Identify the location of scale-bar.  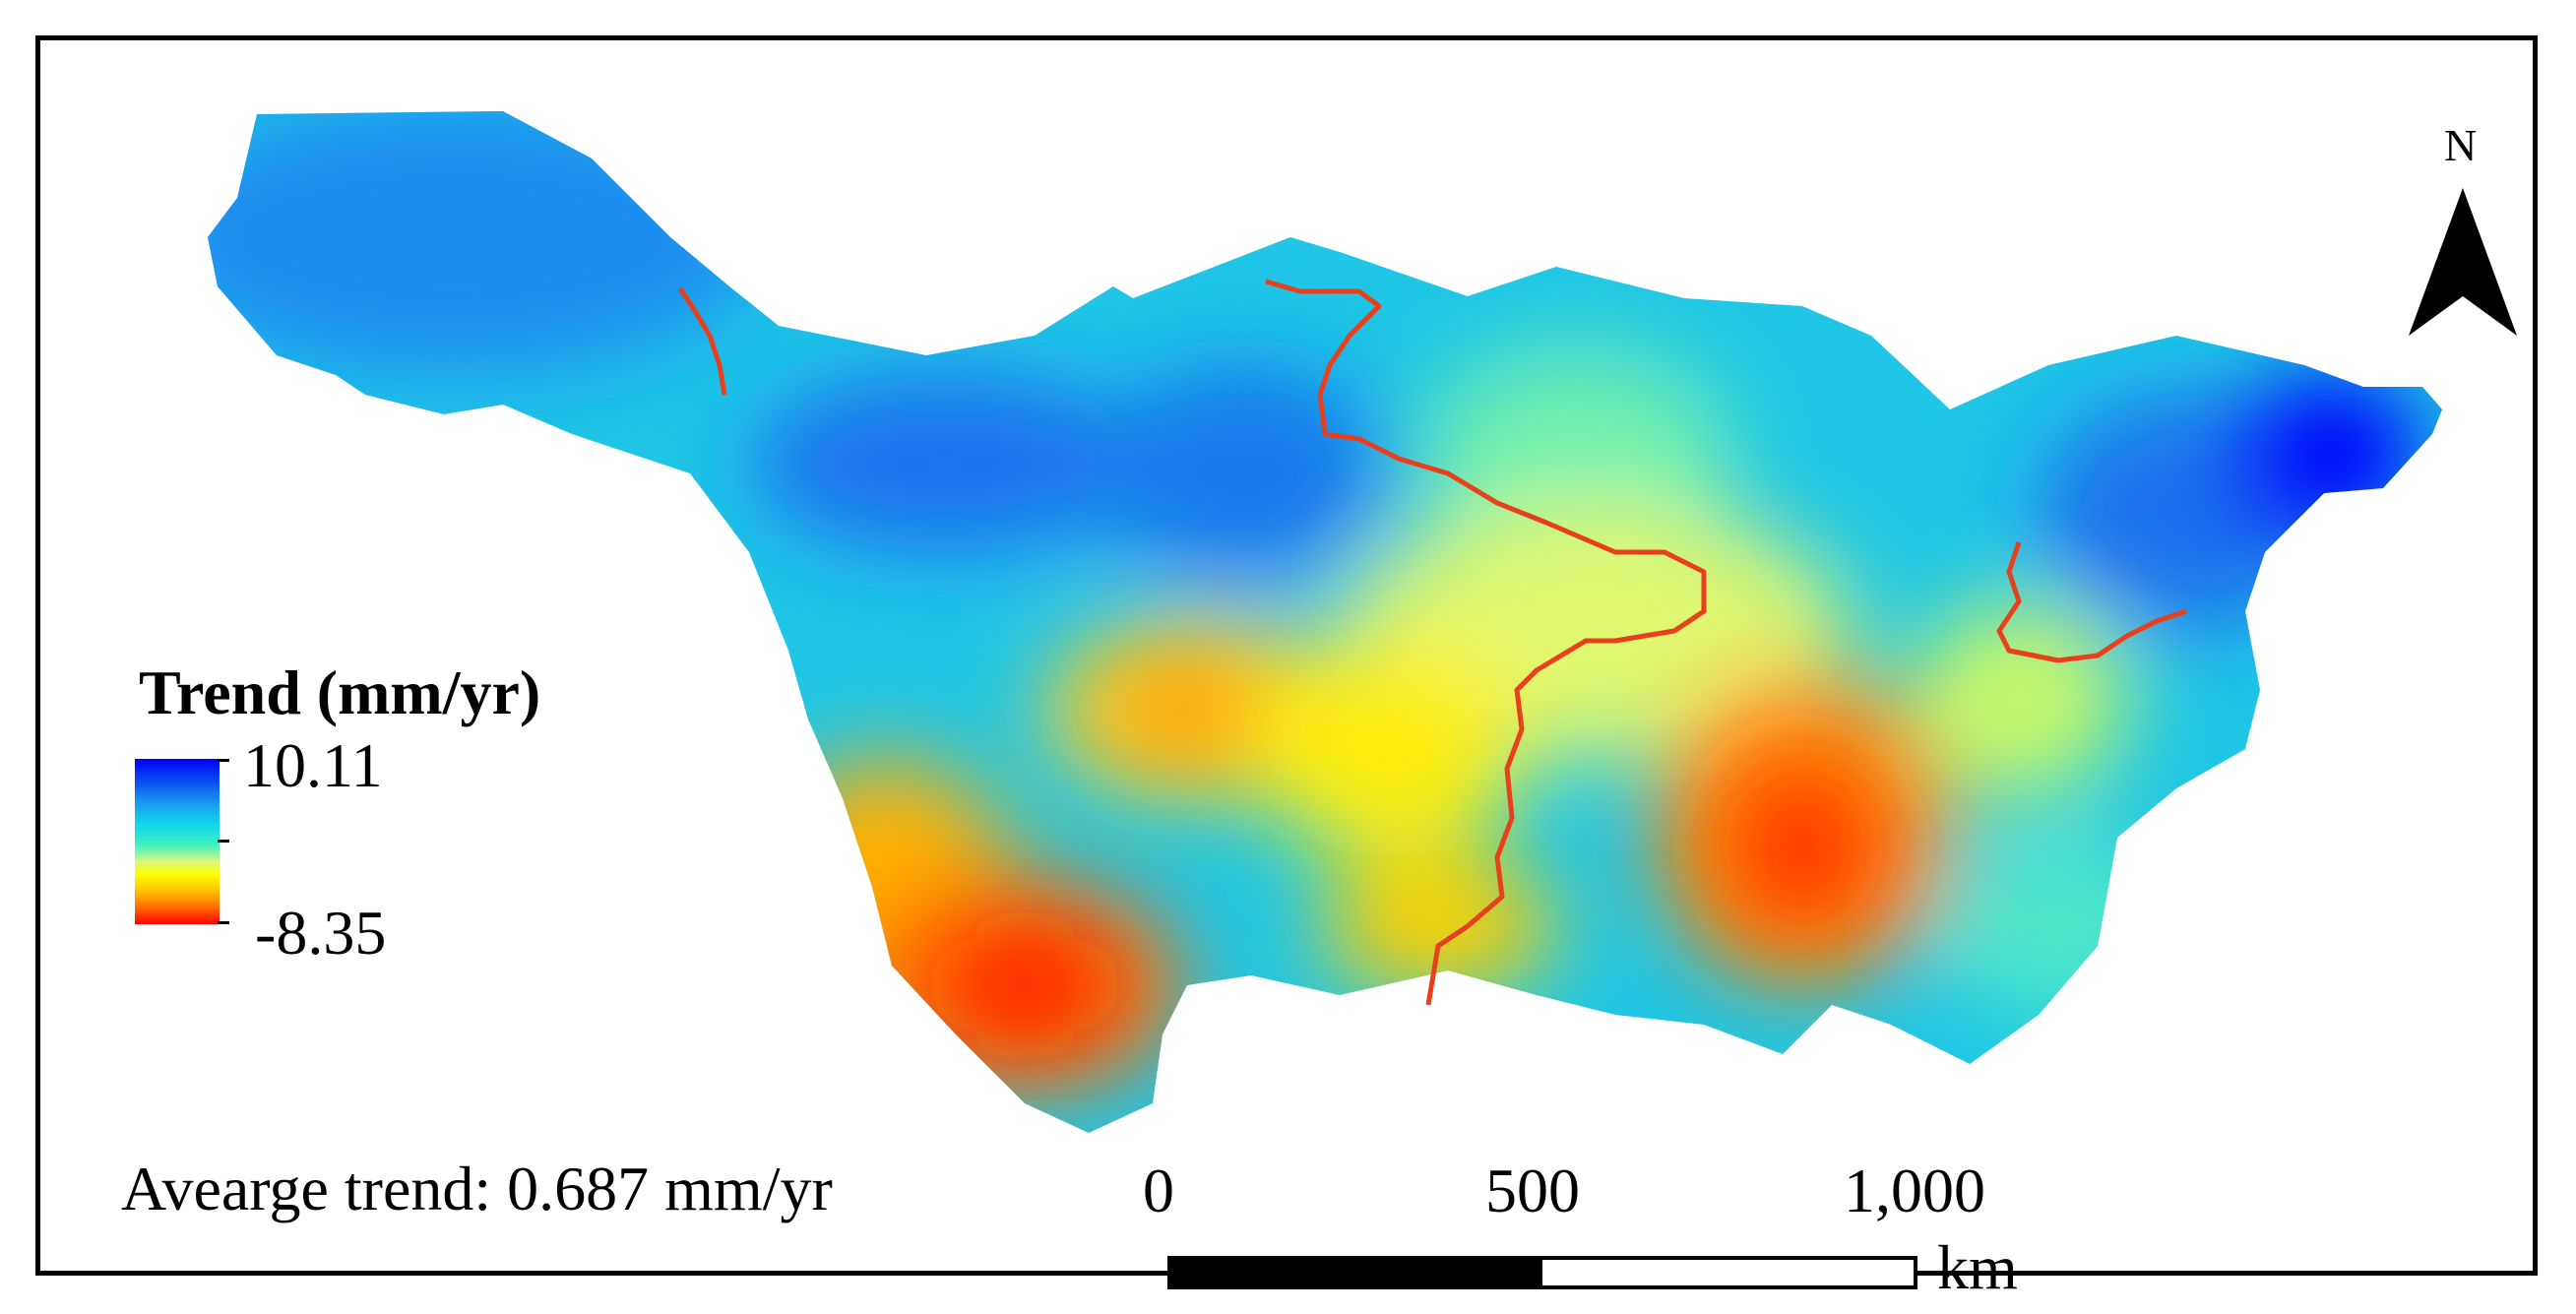
(1542, 1272).